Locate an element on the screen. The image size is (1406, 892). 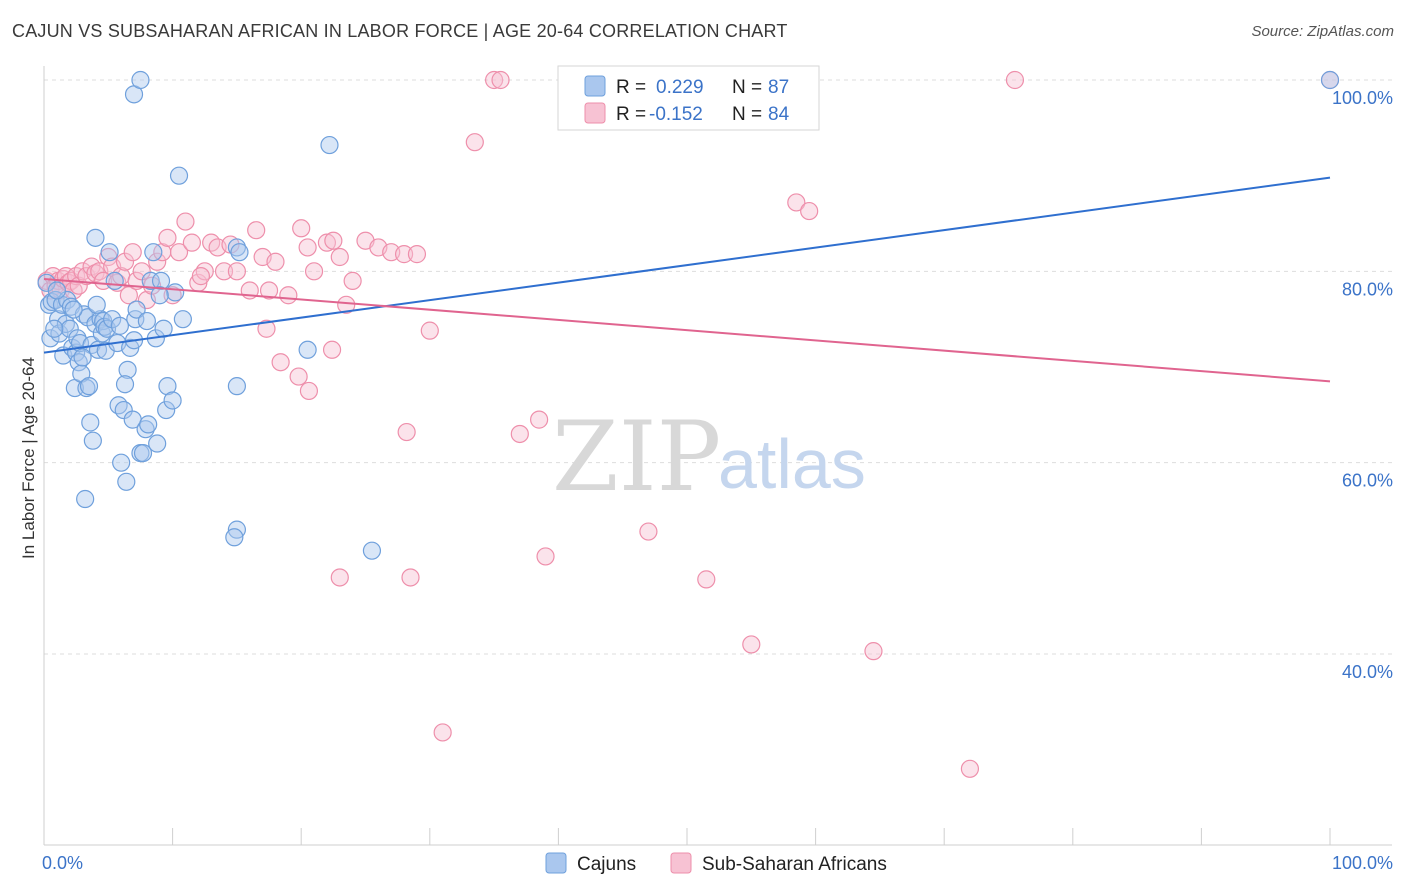
bottom-legend-cajun-swatch is located at coordinates (556, 863).